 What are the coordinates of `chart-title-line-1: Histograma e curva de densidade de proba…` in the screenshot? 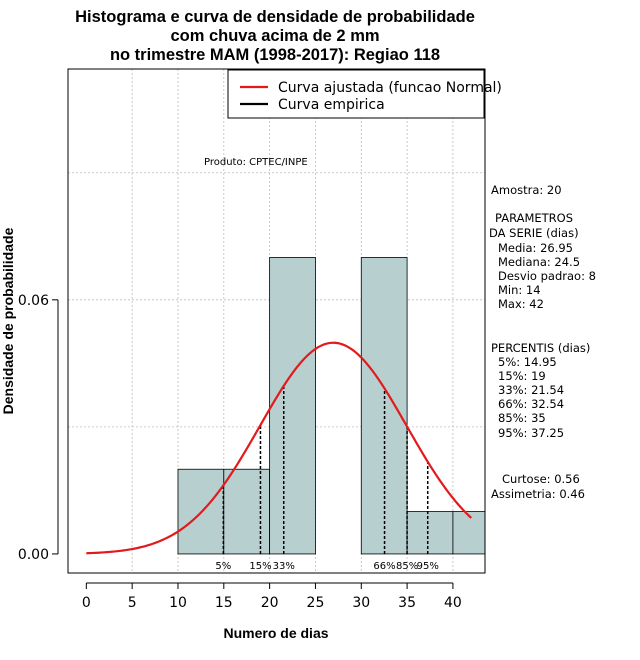 It's located at (275, 17).